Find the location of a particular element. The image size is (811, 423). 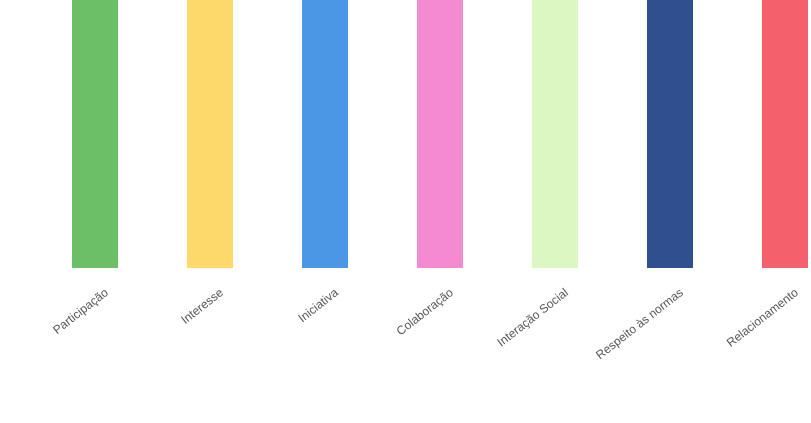

category-label-3: Iniciativa is located at coordinates (318, 305).